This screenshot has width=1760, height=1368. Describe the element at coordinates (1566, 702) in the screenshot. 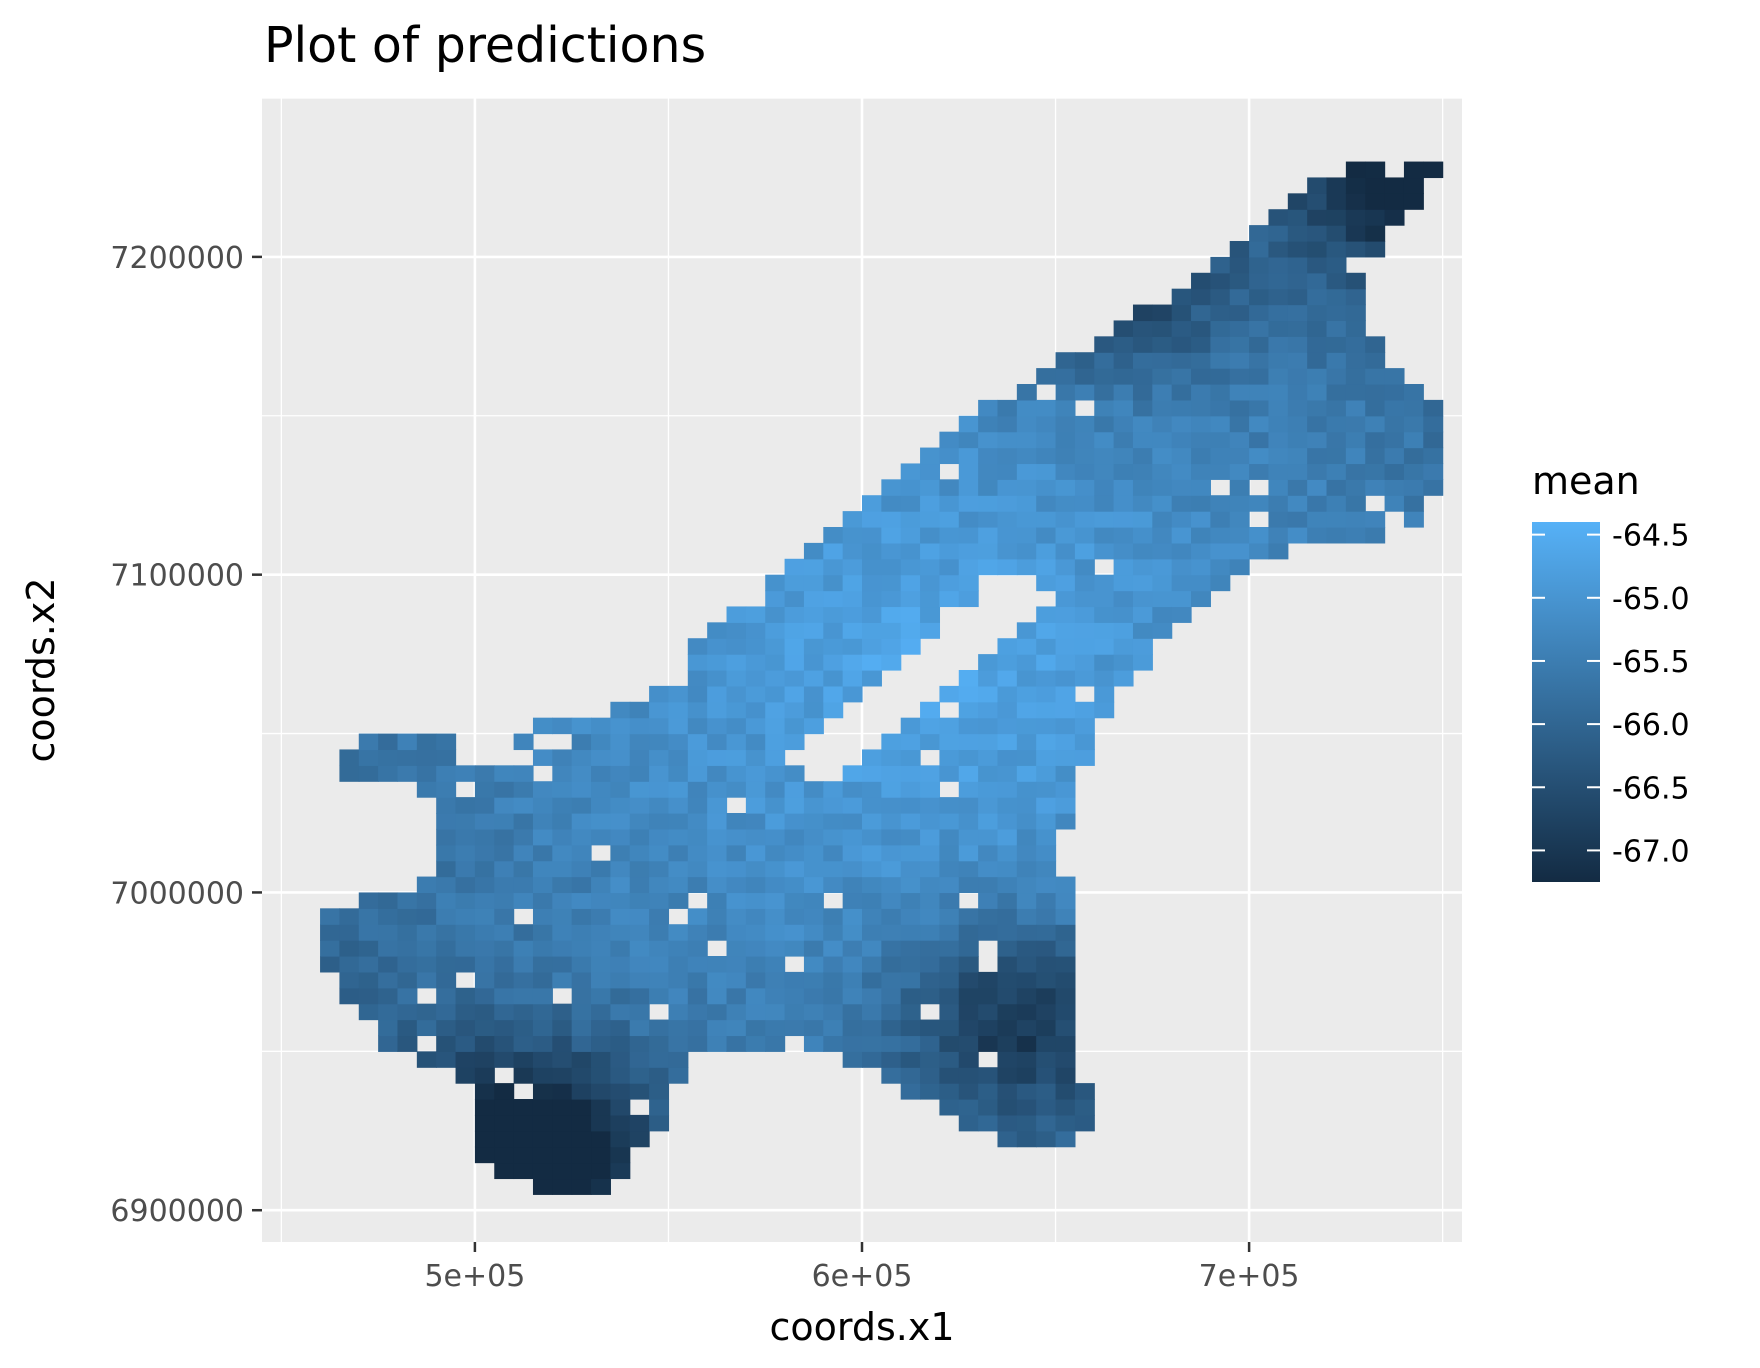

I see `legend-colorbar` at that location.